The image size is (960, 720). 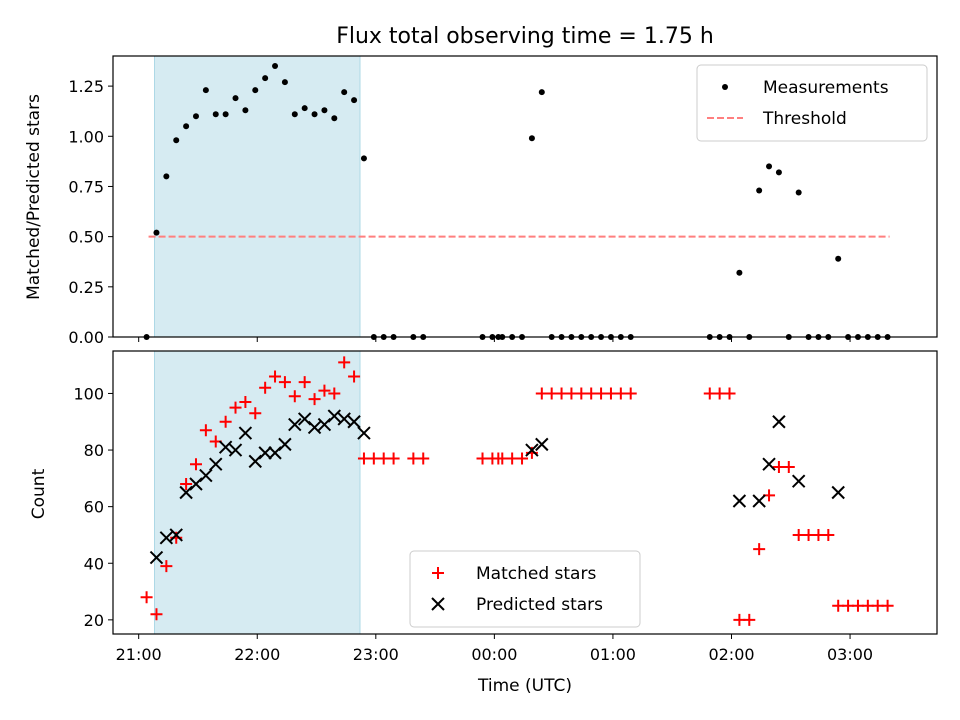 I want to click on y-tick-label: 1.25, so click(x=86, y=86).